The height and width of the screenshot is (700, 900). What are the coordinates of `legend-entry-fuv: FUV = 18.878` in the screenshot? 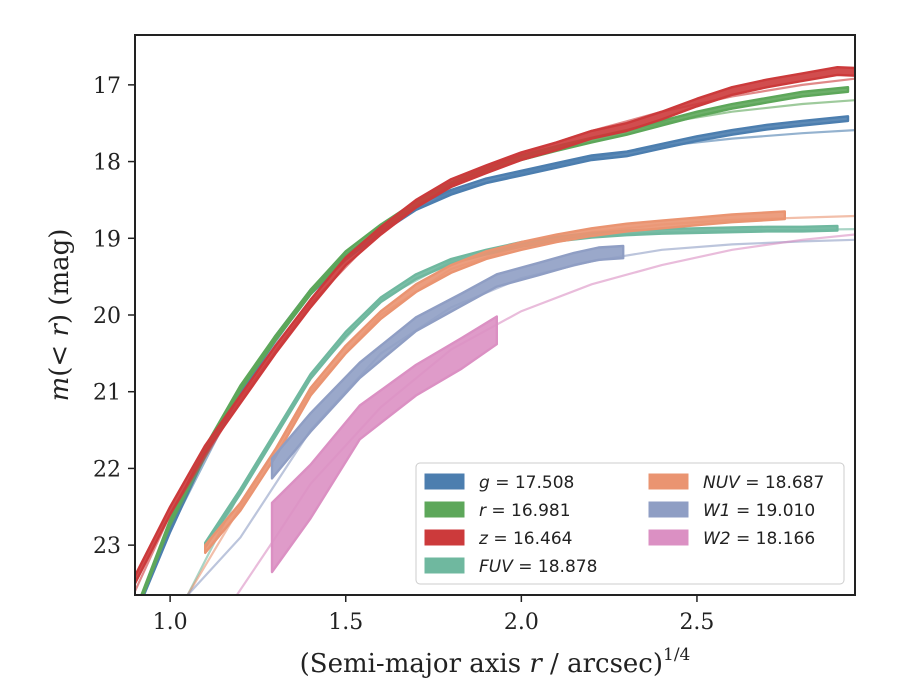 It's located at (538, 567).